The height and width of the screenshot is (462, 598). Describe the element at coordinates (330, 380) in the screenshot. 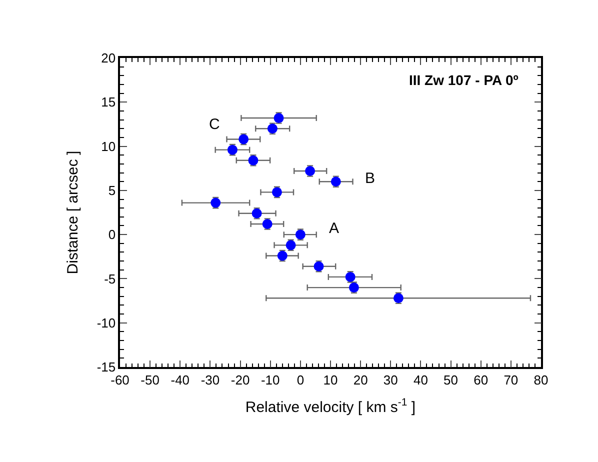

I see `x-tick-label: 10` at that location.